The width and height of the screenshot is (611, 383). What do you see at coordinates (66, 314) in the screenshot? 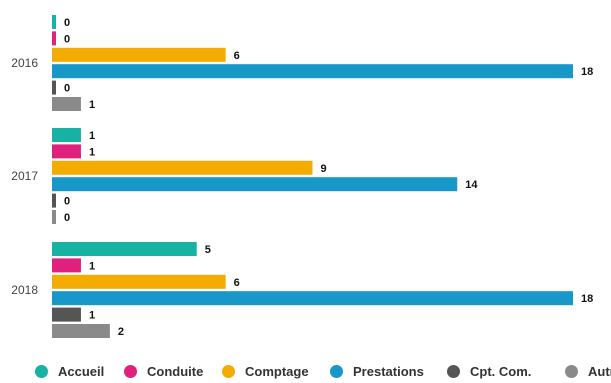
I see `bar-cpt-com-2018` at bounding box center [66, 314].